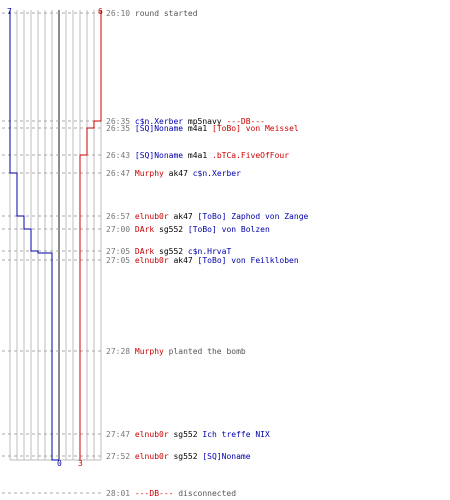  I want to click on event-time: 27:47, so click(118, 434).